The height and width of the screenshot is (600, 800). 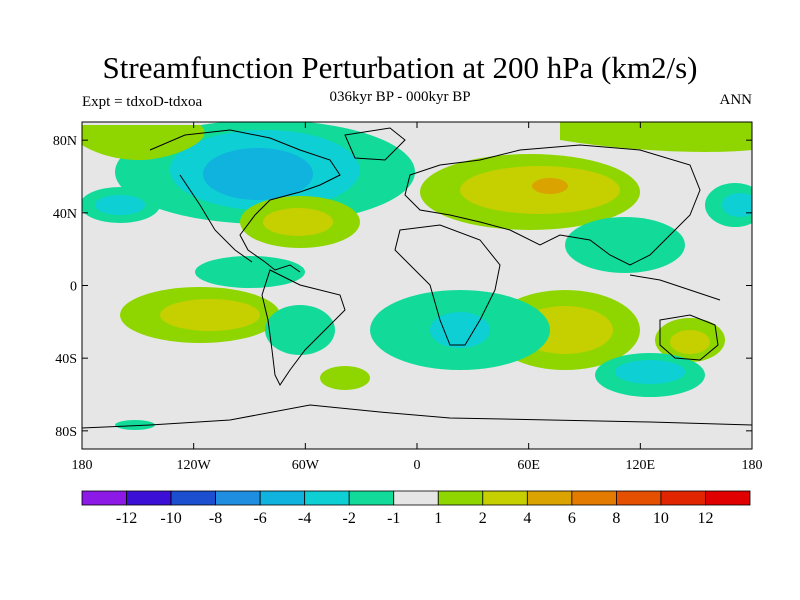 I want to click on colorbar-label: 4, so click(x=527, y=518).